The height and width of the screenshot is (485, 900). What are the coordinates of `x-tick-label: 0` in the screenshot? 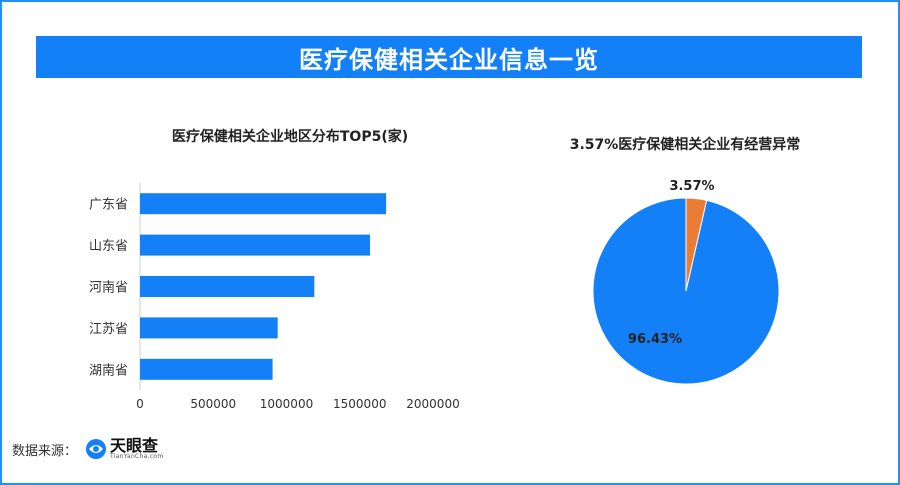 It's located at (140, 404).